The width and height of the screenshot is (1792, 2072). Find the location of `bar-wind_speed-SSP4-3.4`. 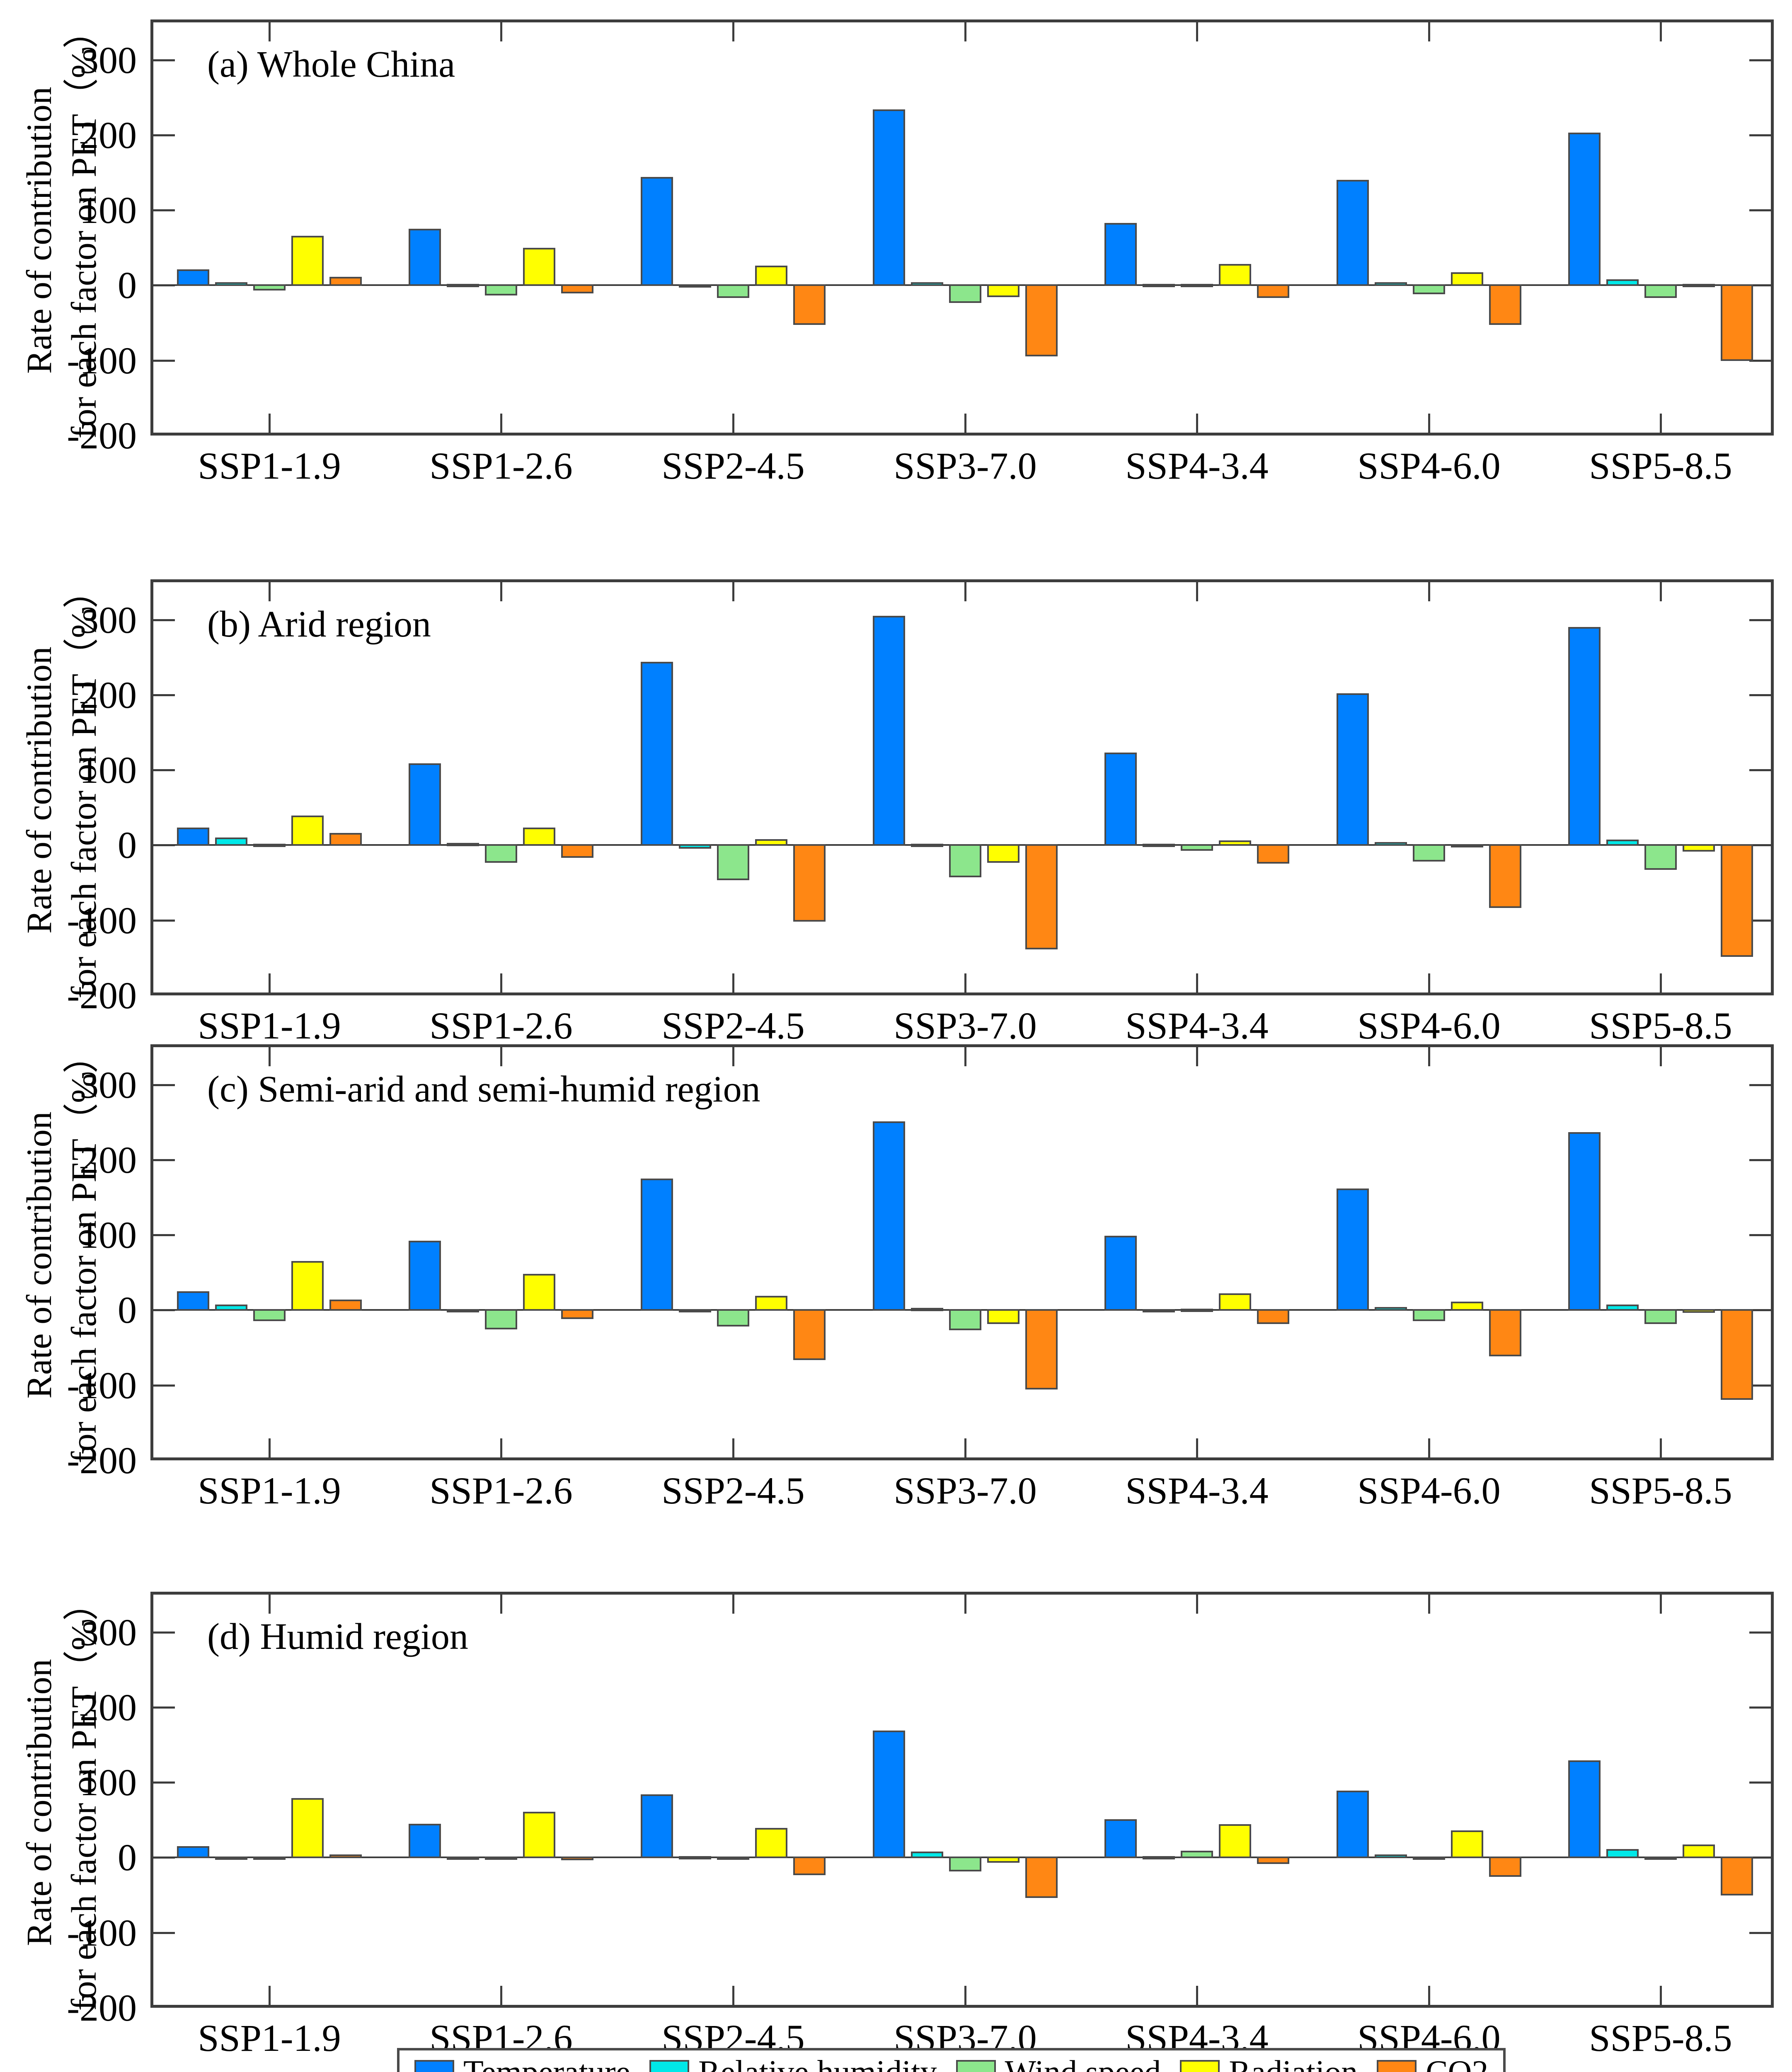

bar-wind_speed-SSP4-3.4 is located at coordinates (1197, 285).